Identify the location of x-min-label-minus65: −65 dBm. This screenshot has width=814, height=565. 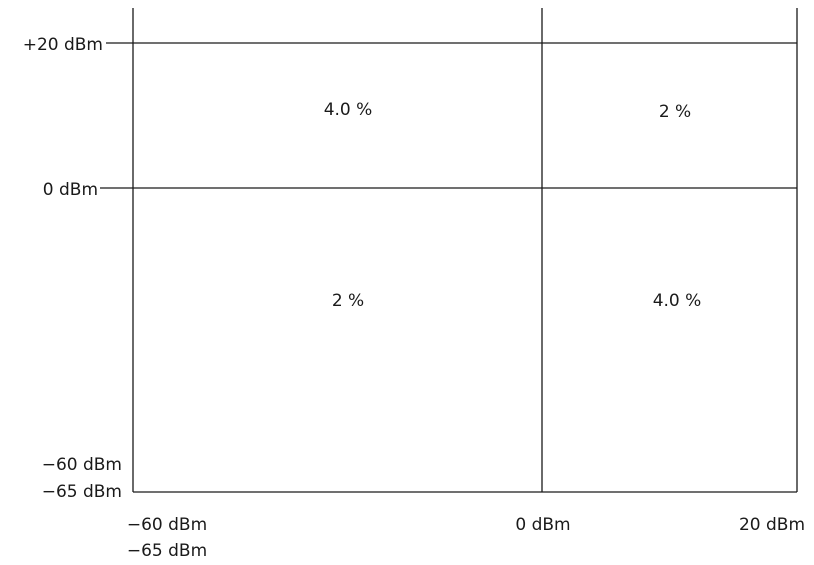
(167, 551).